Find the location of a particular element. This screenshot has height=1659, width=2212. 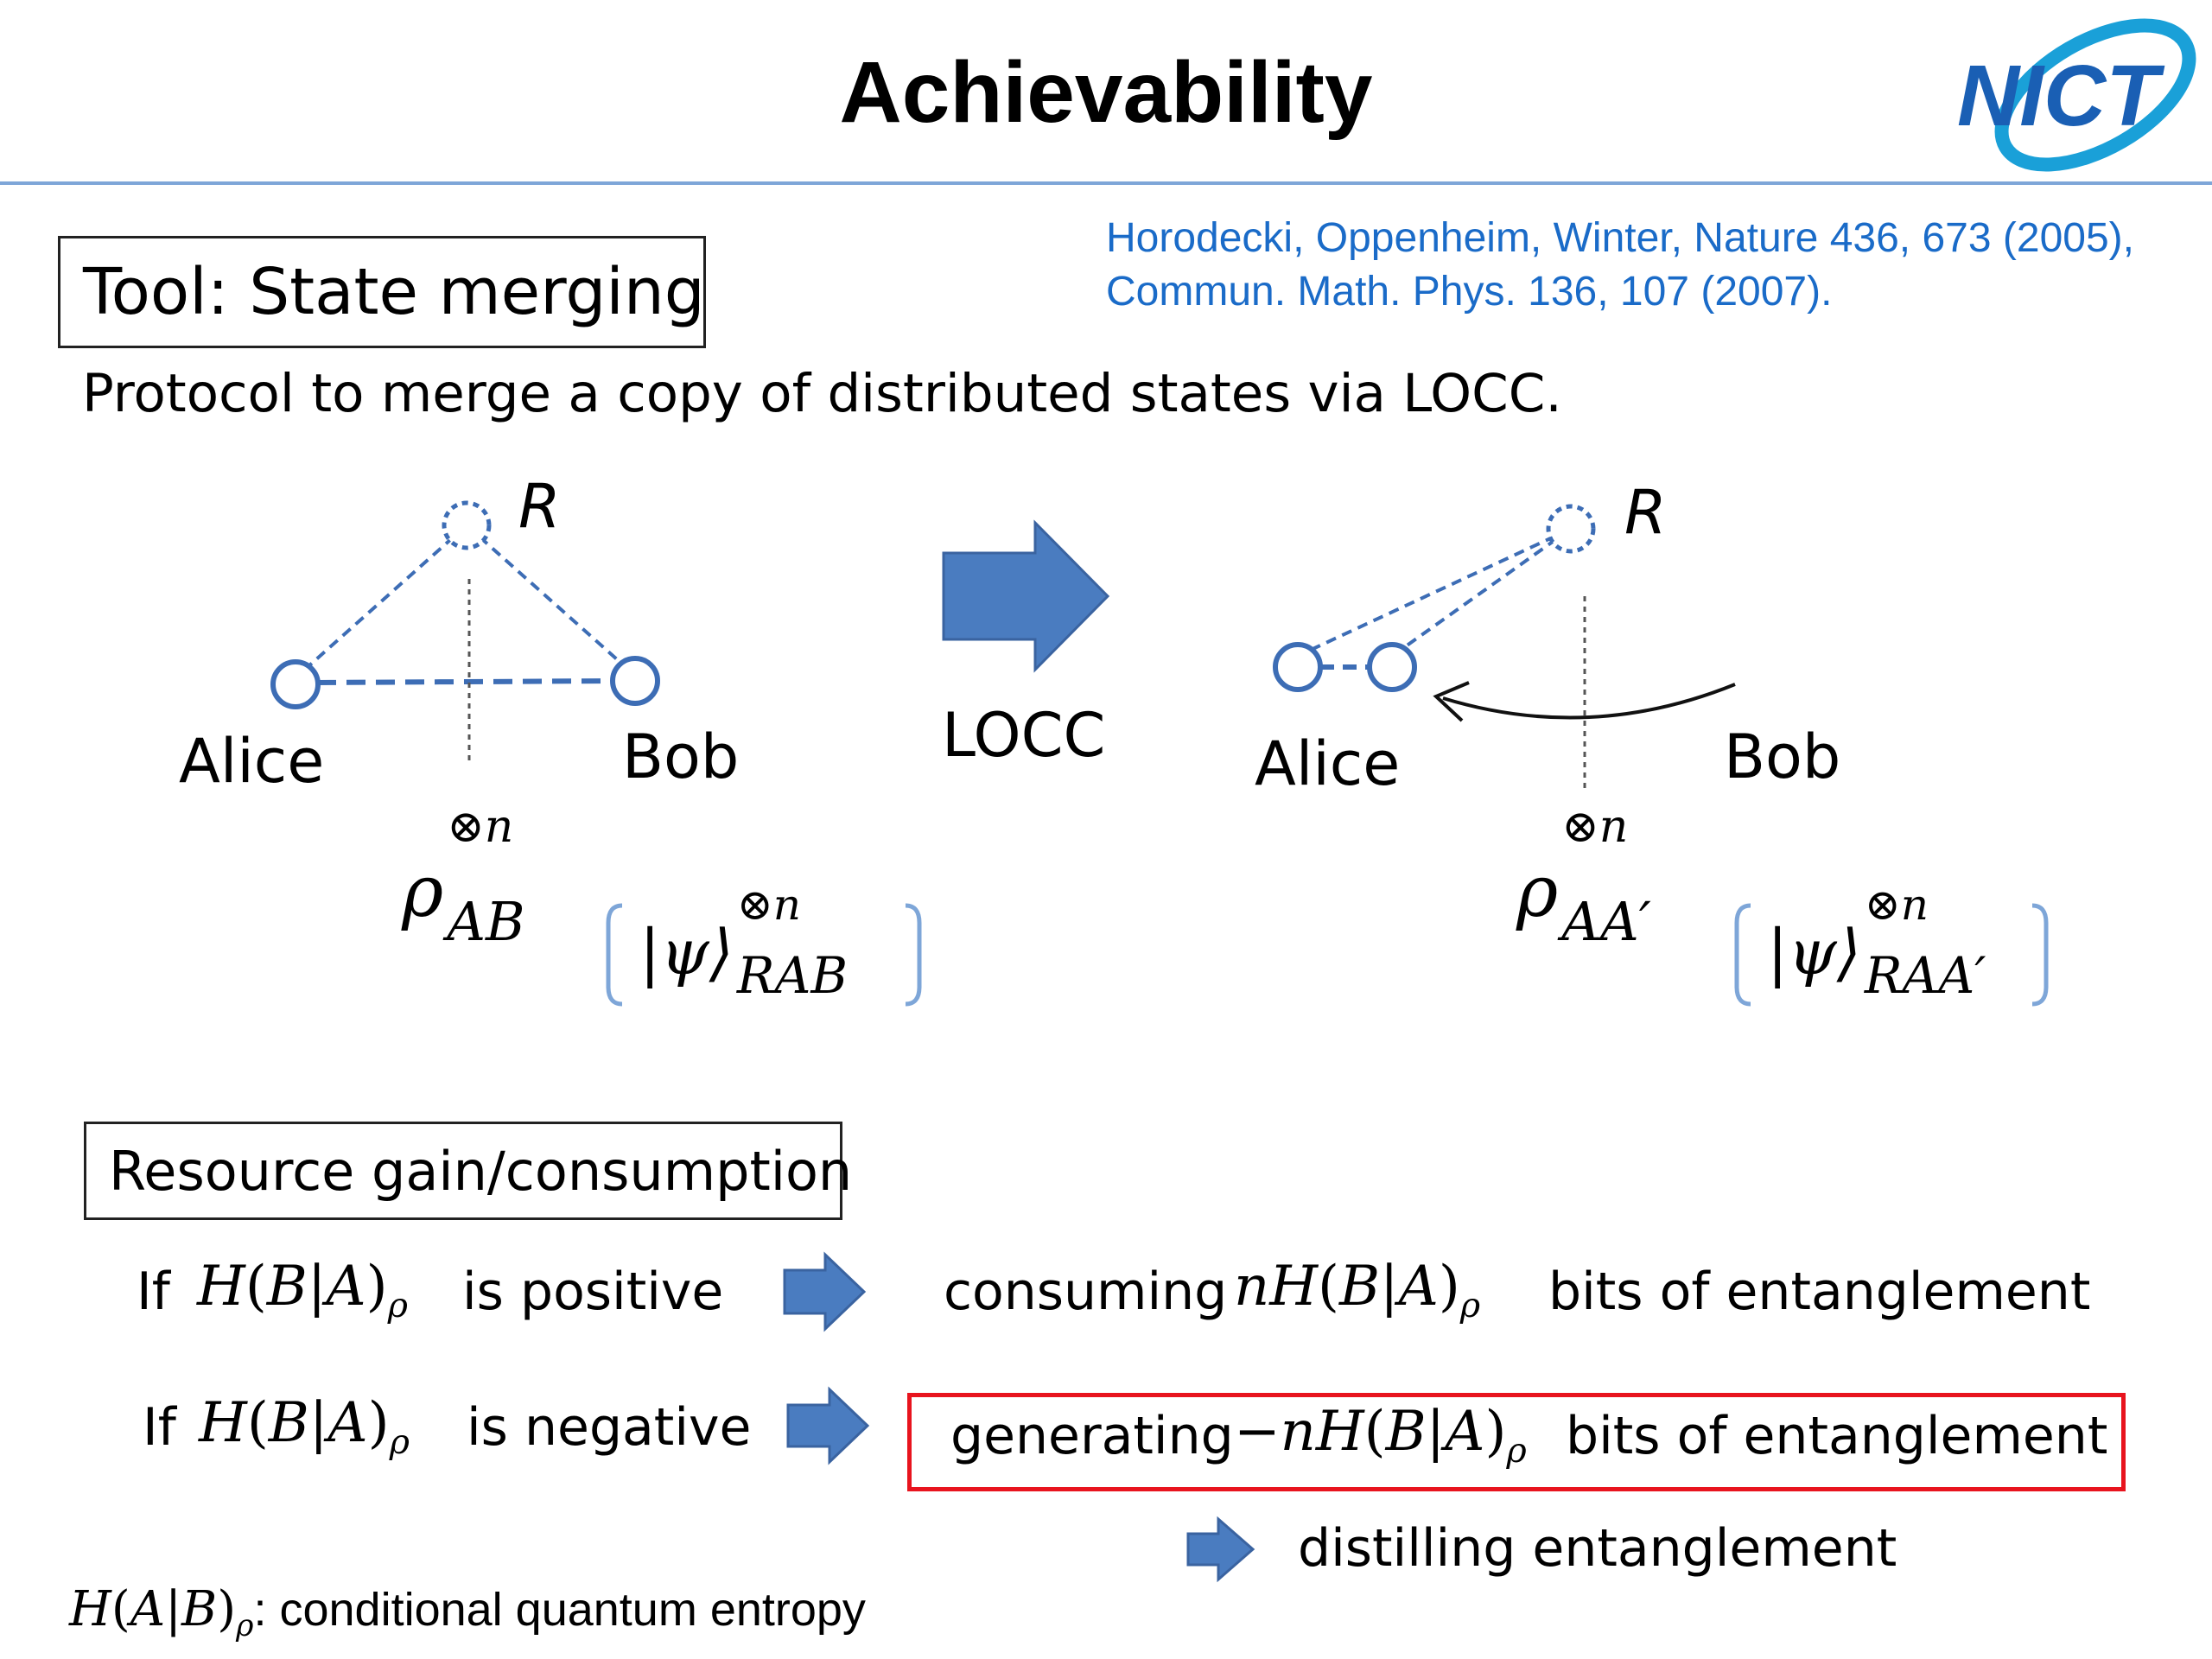

highlight-box is located at coordinates (1516, 1442).